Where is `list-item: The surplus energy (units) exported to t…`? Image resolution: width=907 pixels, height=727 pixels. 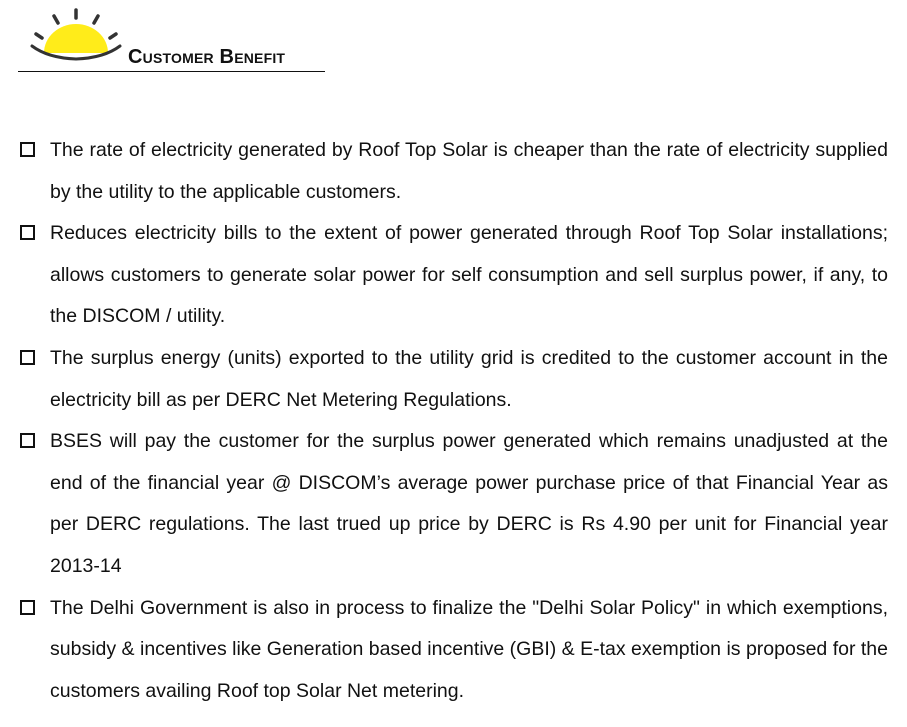
list-item: The surplus energy (units) exported to t… is located at coordinates (453, 379).